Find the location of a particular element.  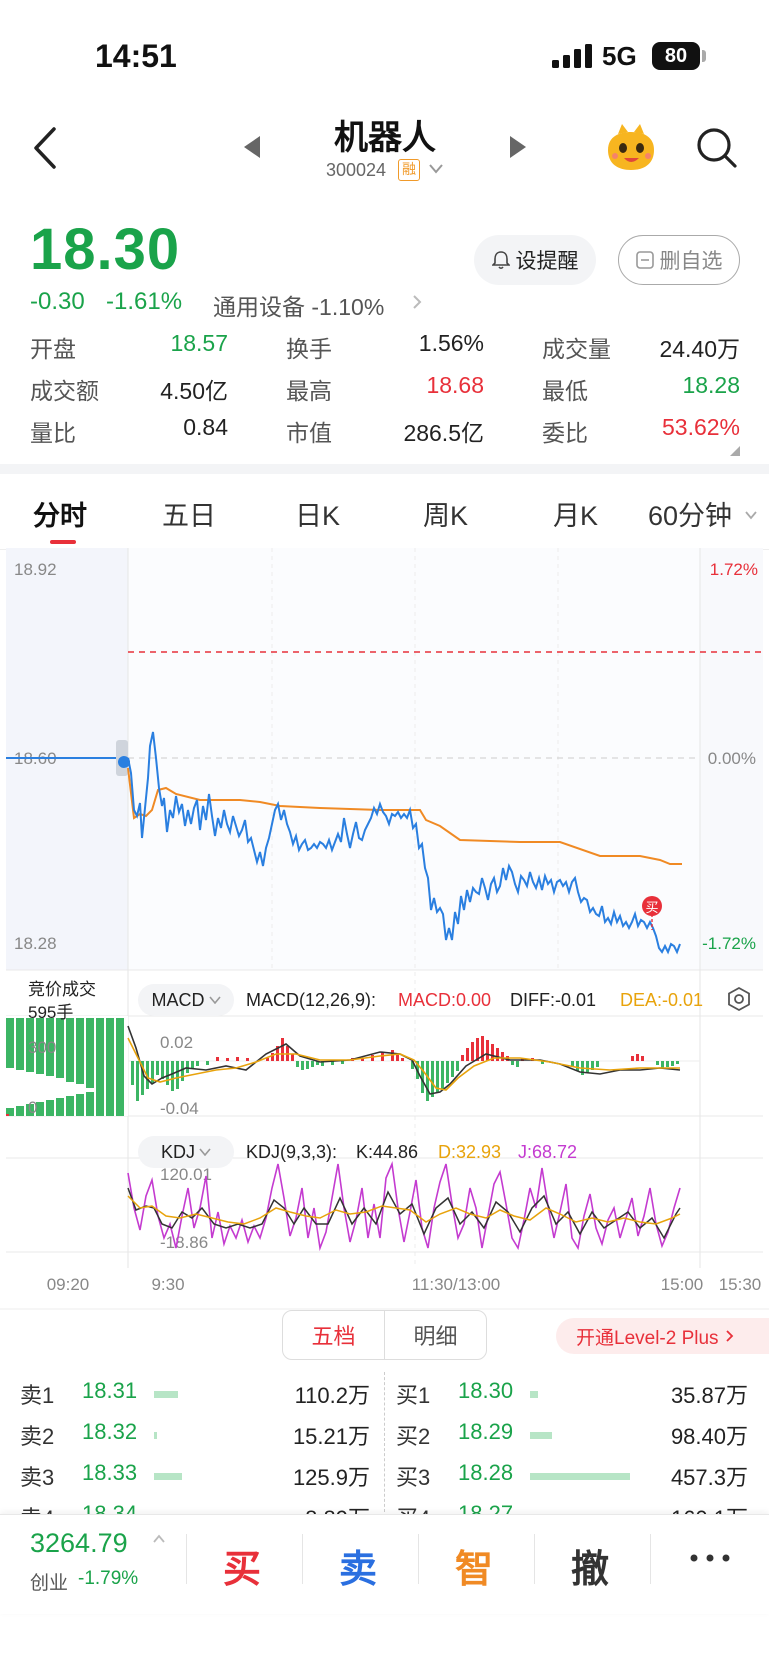

price-line is located at coordinates (404, 843).